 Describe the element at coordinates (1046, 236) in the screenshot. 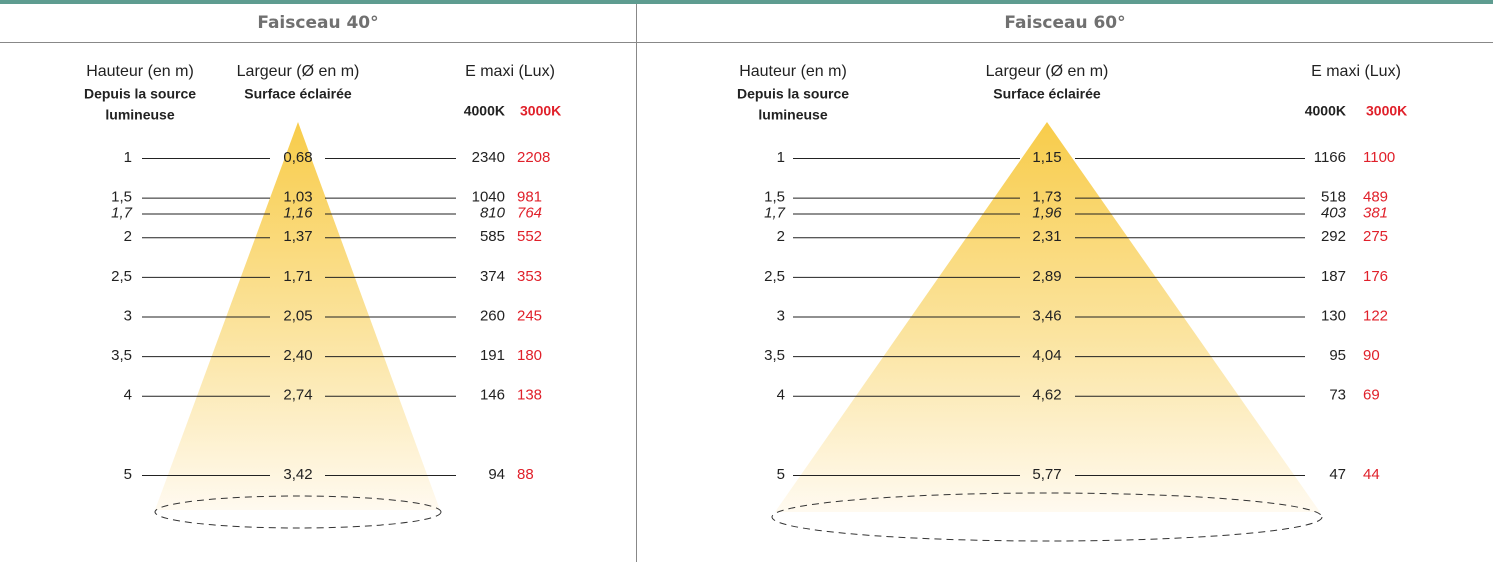

I see `width-value: 2,31` at that location.